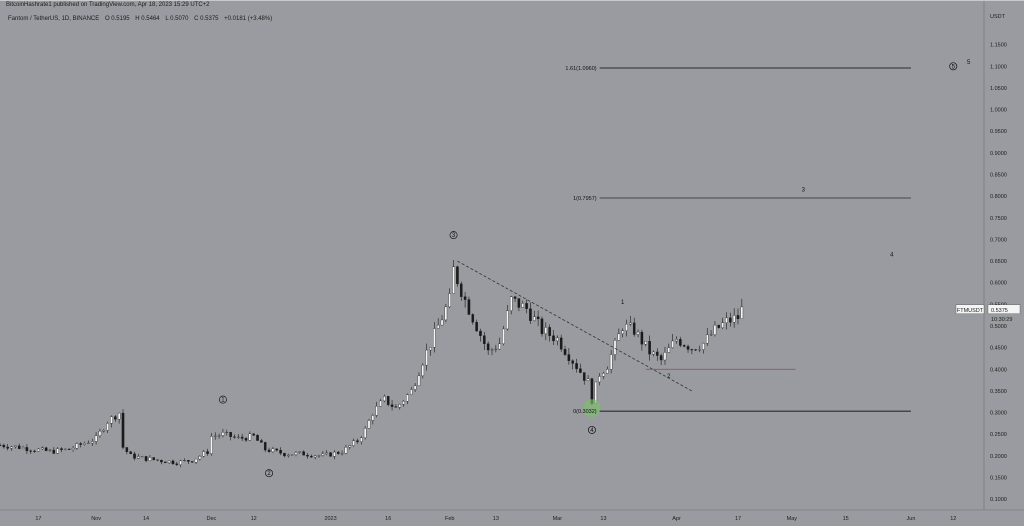 The image size is (1024, 526). I want to click on ticker-tag-box, so click(970, 309).